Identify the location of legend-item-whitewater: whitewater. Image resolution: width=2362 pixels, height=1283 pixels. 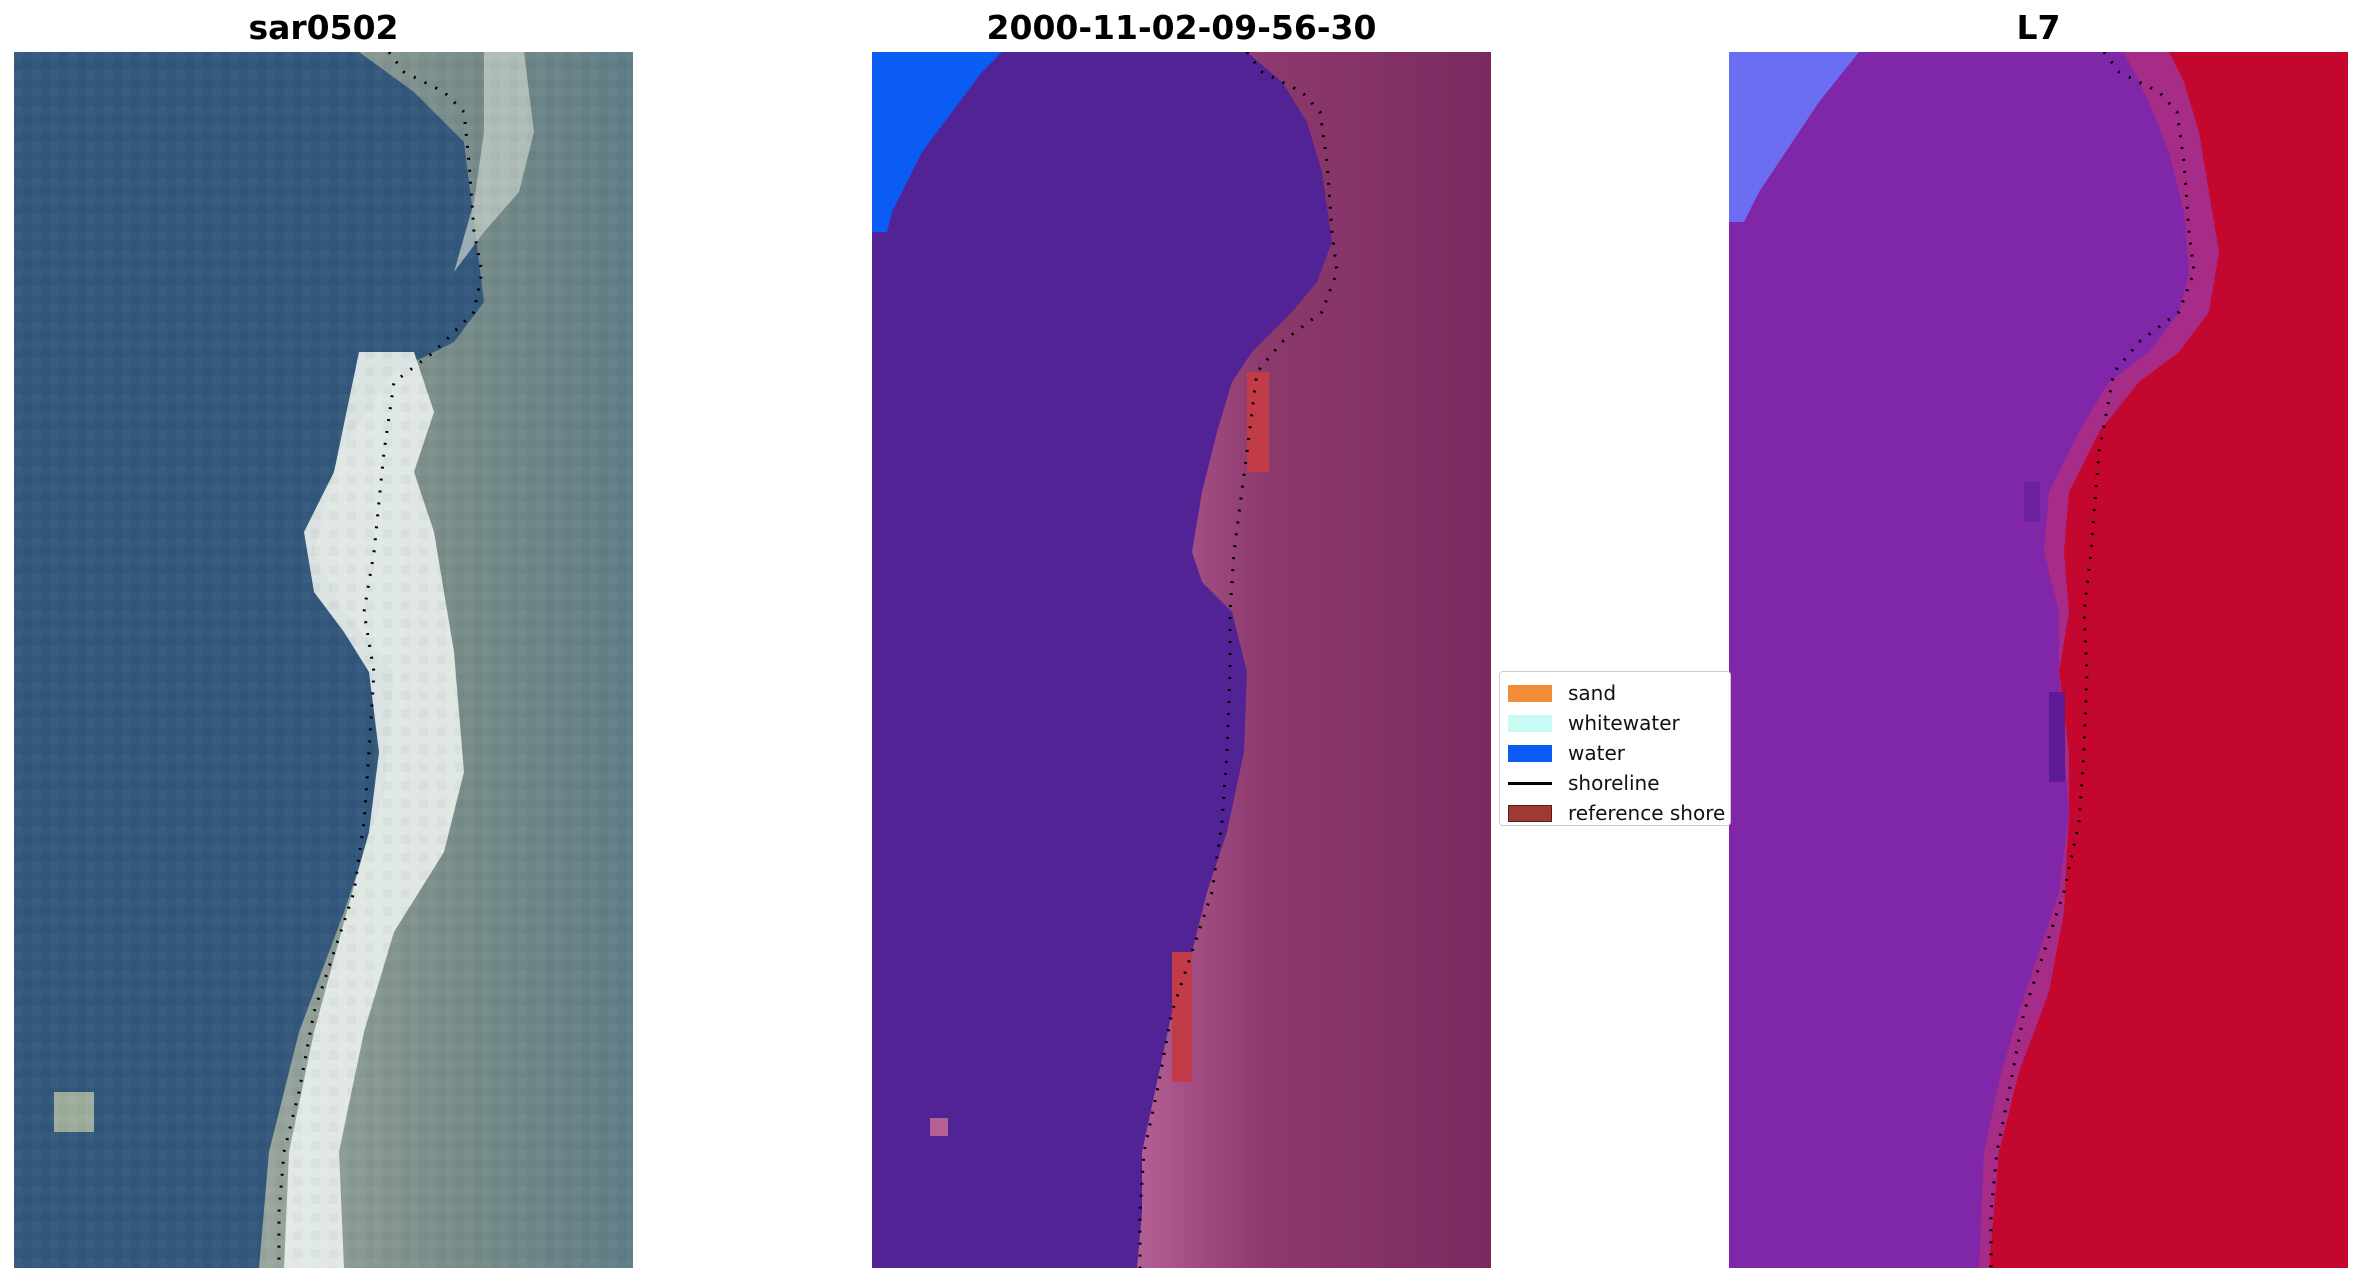
(1615, 723).